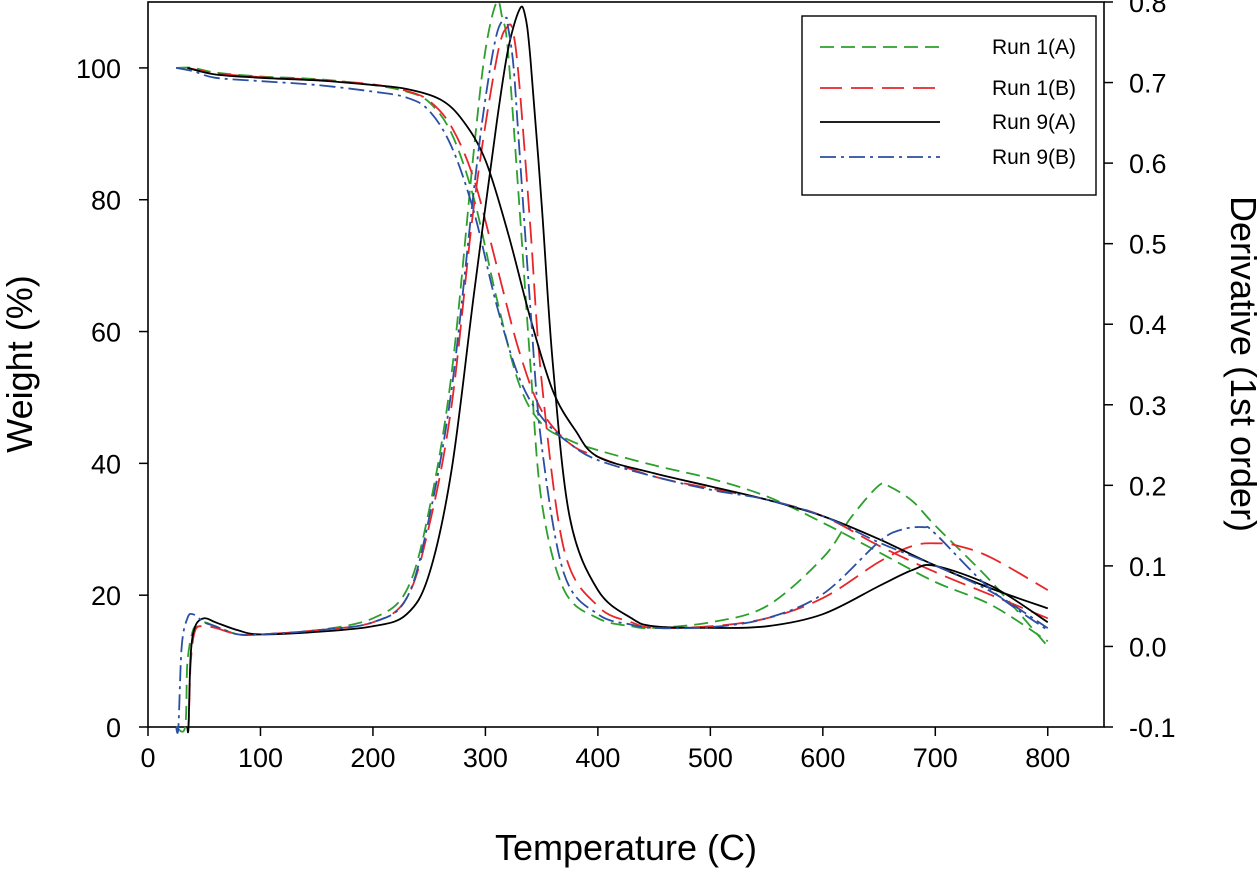 The image size is (1260, 869). I want to click on y-tick-label: 60, so click(106, 333).